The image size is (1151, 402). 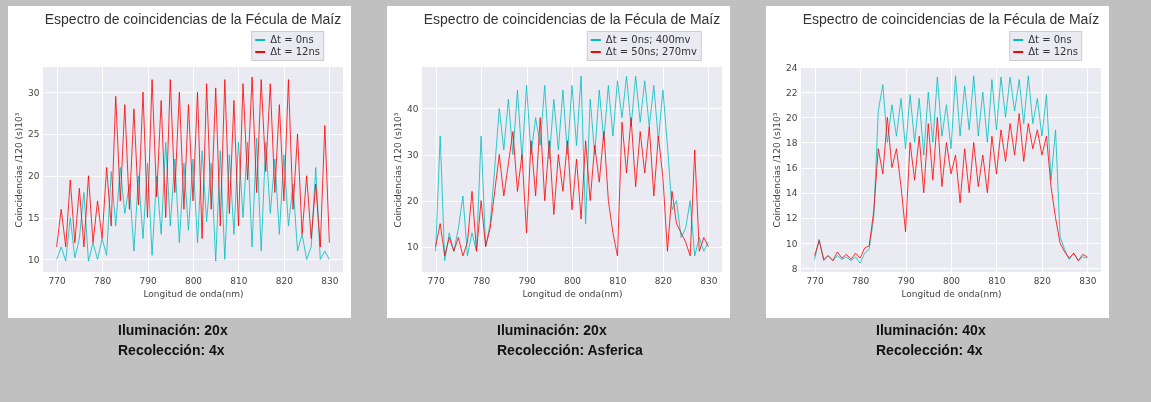 I want to click on legend-label: Δt = 50ns; 270mv, so click(x=651, y=51).